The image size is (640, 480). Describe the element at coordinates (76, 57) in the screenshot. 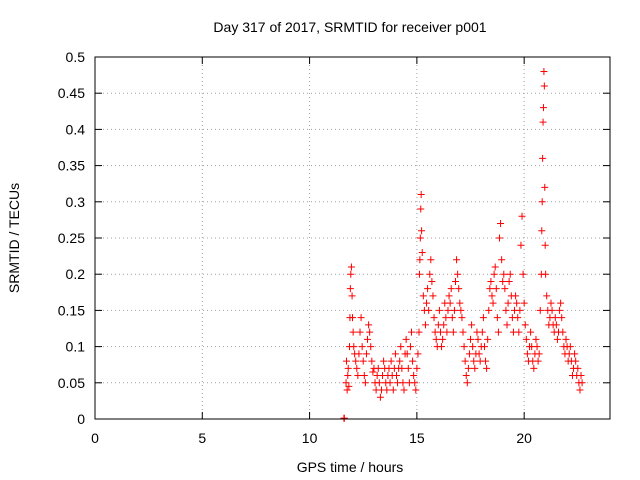

I see `y-tick-label: 0.5` at that location.